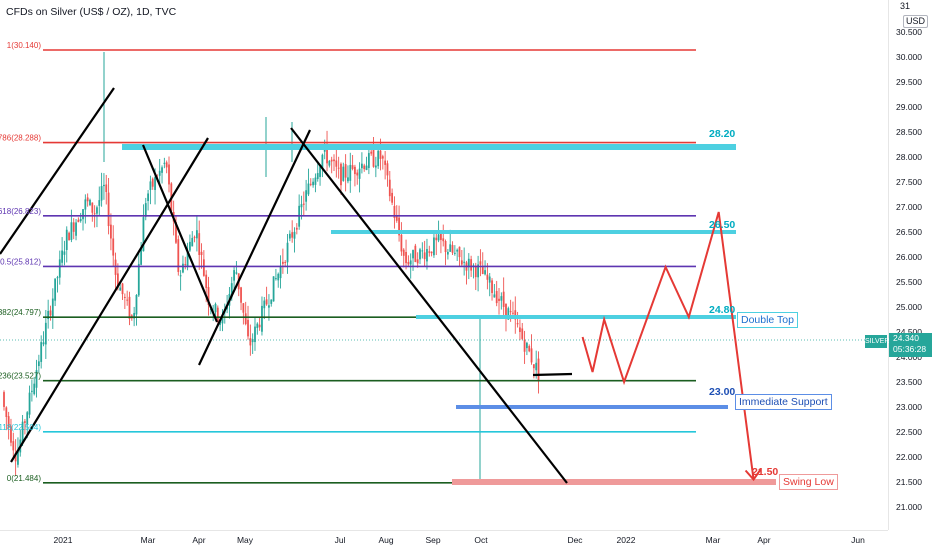 The image size is (932, 555). I want to click on price-tick: 21.000, so click(909, 507).